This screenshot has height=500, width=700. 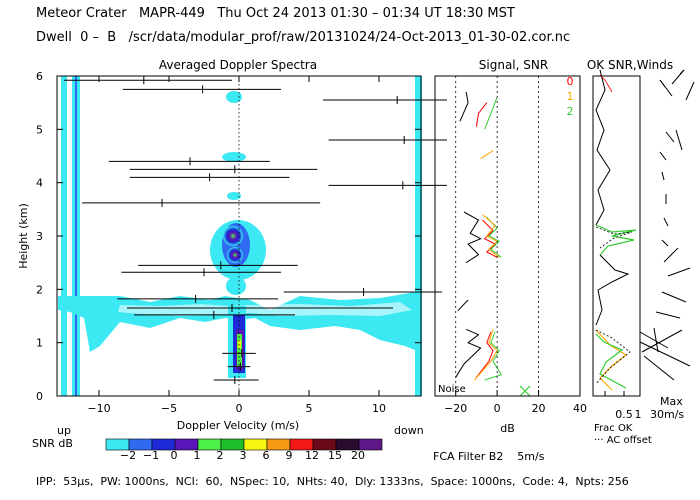 I want to click on colorbar-tick-label: −2, so click(x=128, y=455).